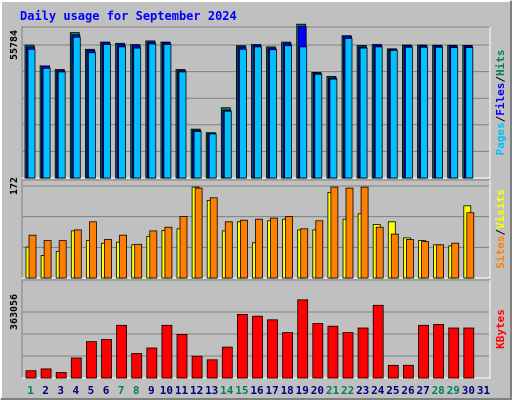  Describe the element at coordinates (106, 390) in the screenshot. I see `day-label-6: 6` at that location.